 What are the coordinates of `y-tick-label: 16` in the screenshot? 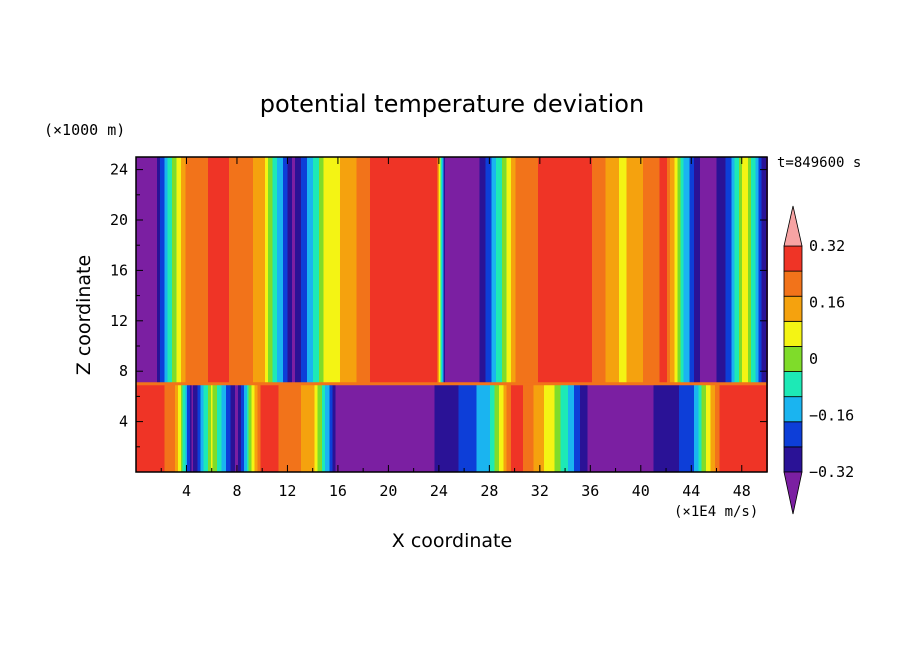 It's located at (119, 270).